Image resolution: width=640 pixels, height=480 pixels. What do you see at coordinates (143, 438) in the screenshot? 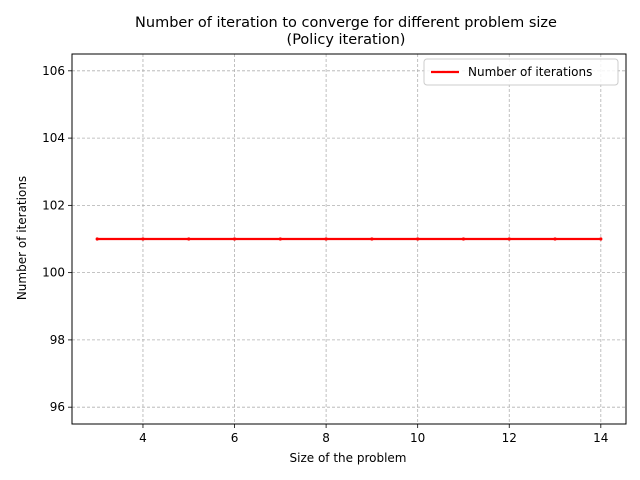
I see `x-tick-label: 4` at bounding box center [143, 438].